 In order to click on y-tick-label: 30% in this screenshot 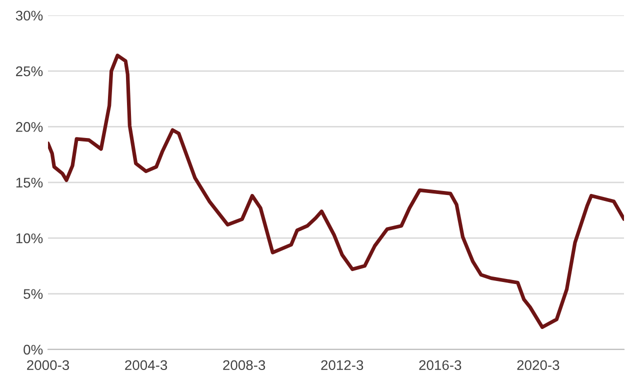, I will do `click(29, 15)`.